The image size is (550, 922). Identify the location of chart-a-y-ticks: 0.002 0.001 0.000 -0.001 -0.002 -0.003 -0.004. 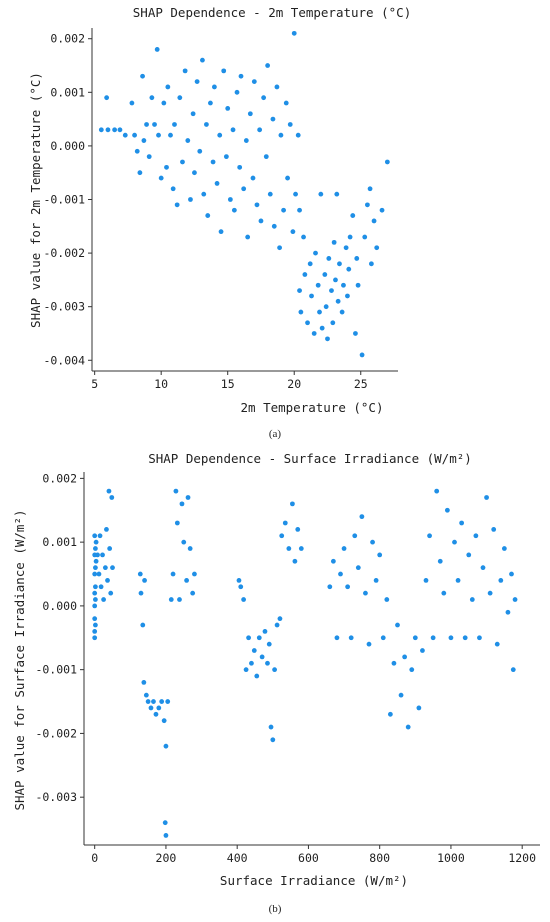
(67, 199).